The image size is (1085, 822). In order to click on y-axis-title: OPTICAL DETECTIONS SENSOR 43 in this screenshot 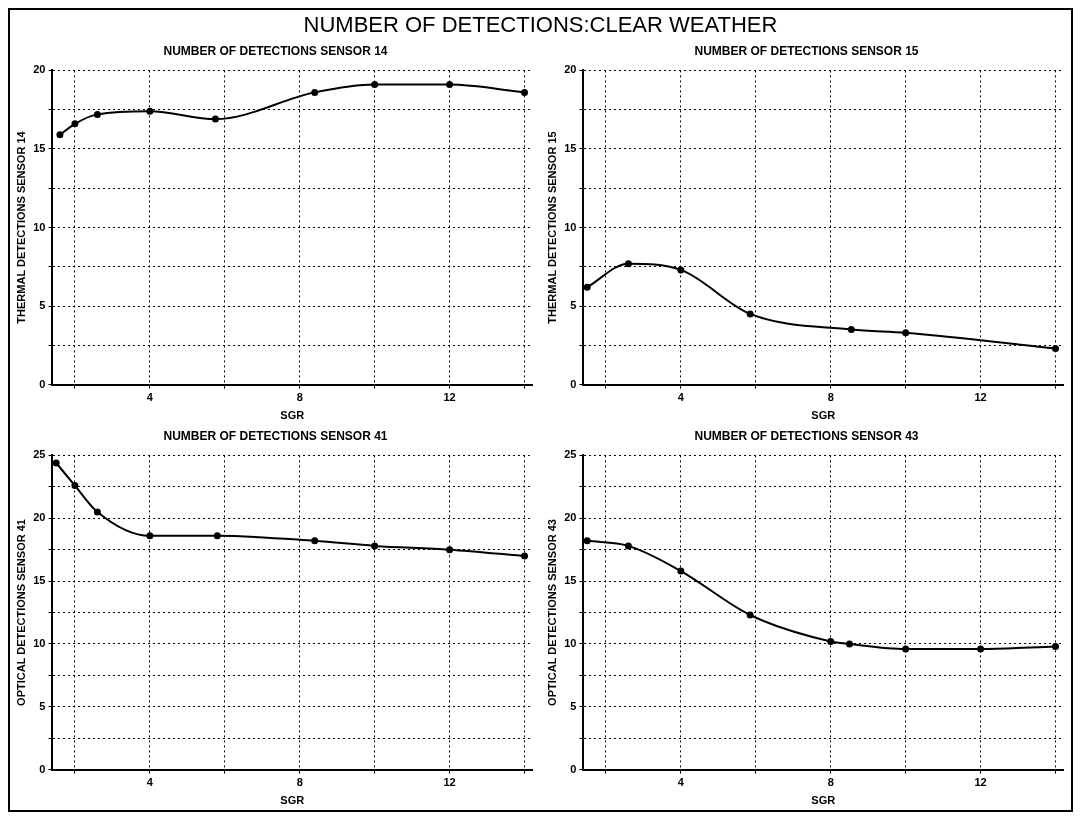, I will do `click(551, 612)`.